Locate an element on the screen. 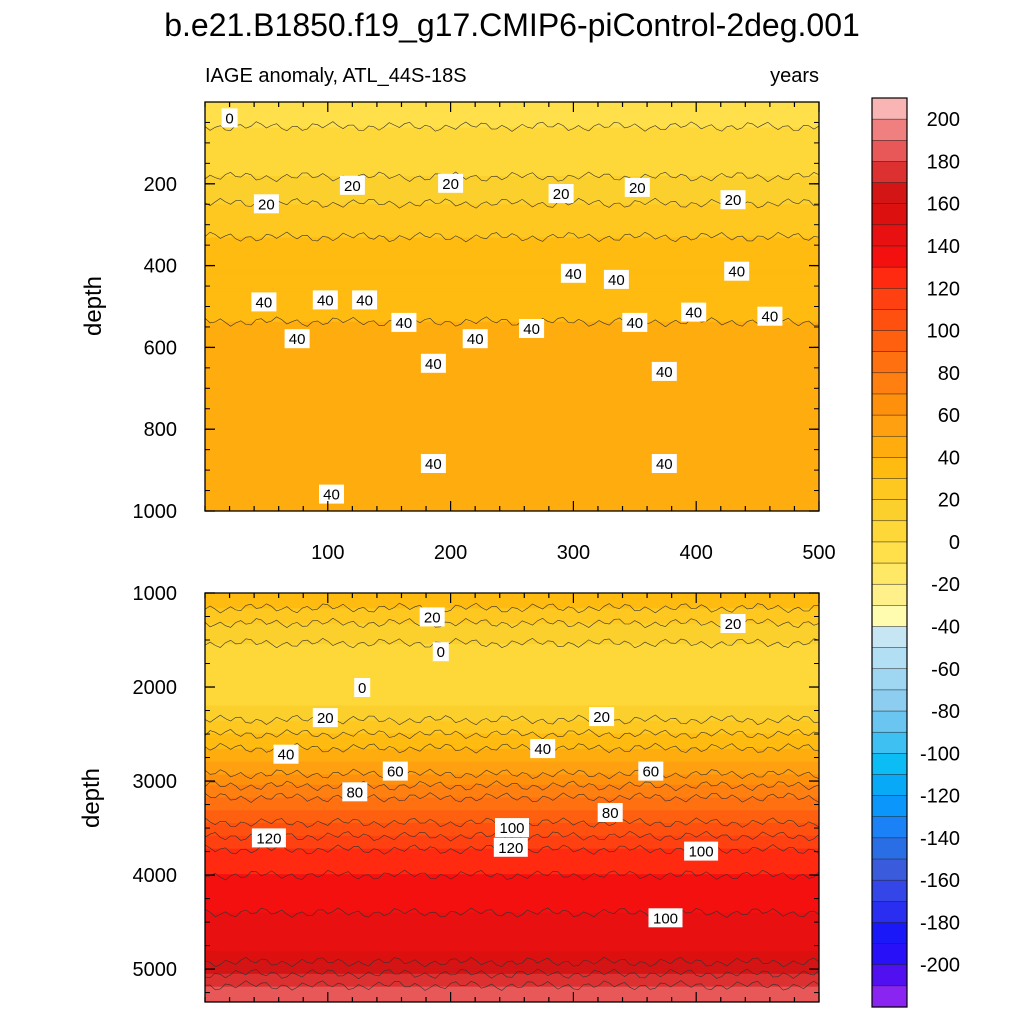 This screenshot has width=1024, height=1024. colorbar-label: 160 is located at coordinates (943, 205).